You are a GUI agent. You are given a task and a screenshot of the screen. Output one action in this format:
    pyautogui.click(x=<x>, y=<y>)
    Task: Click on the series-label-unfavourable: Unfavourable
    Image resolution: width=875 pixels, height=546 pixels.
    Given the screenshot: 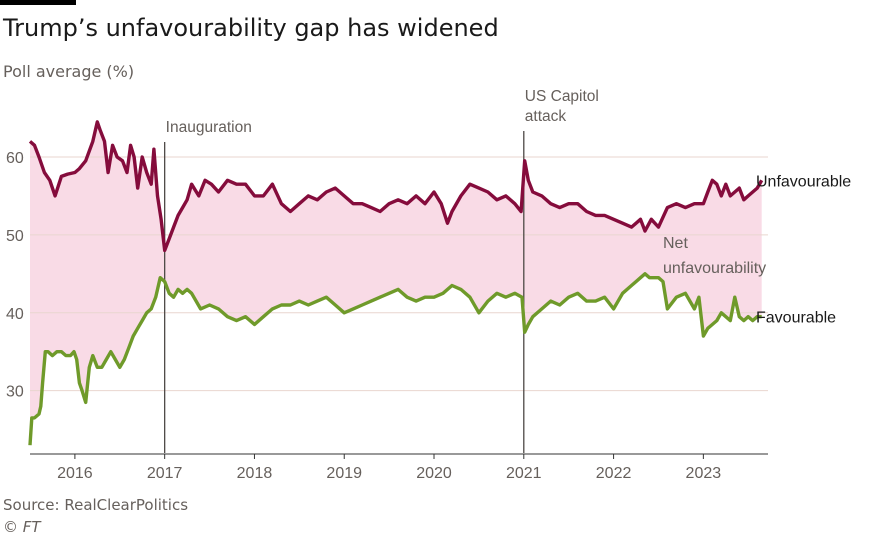 What is the action you would take?
    pyautogui.click(x=803, y=181)
    